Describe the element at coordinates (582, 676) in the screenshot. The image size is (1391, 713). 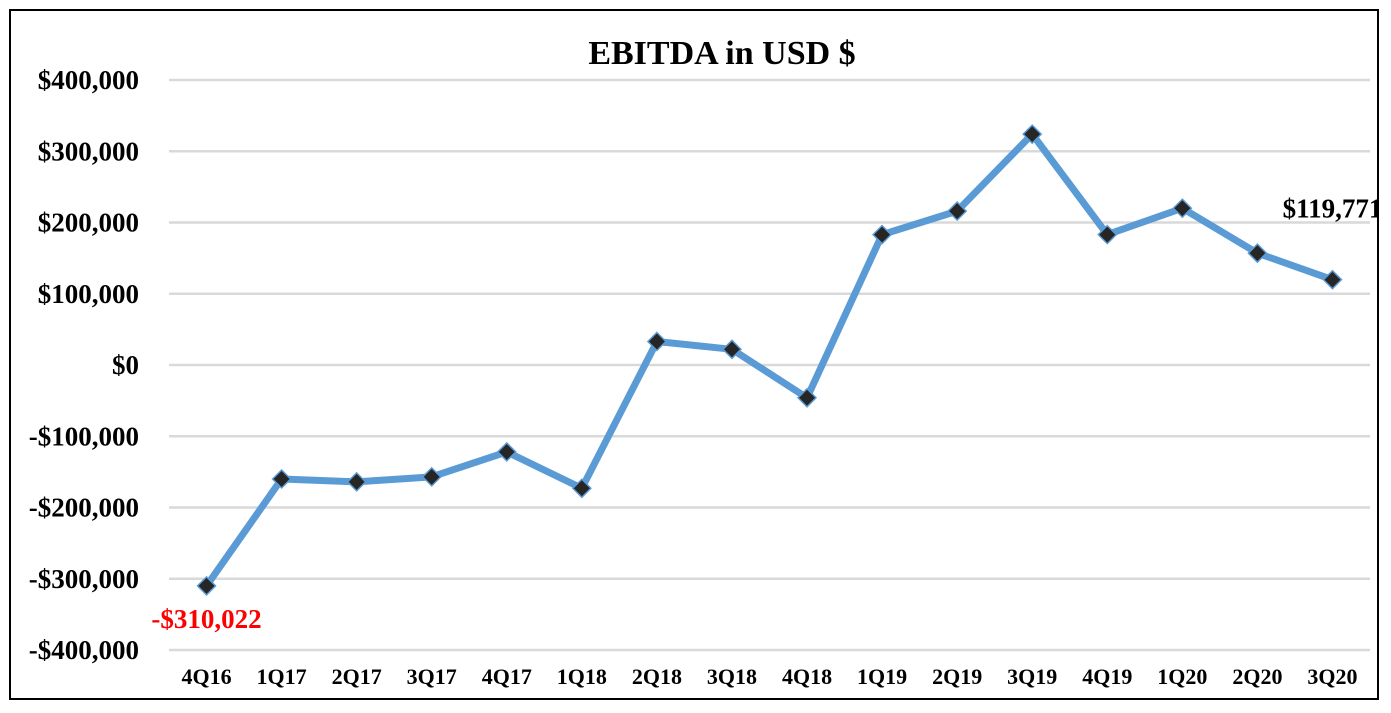
I see `x-tick-label: 1Q18` at that location.